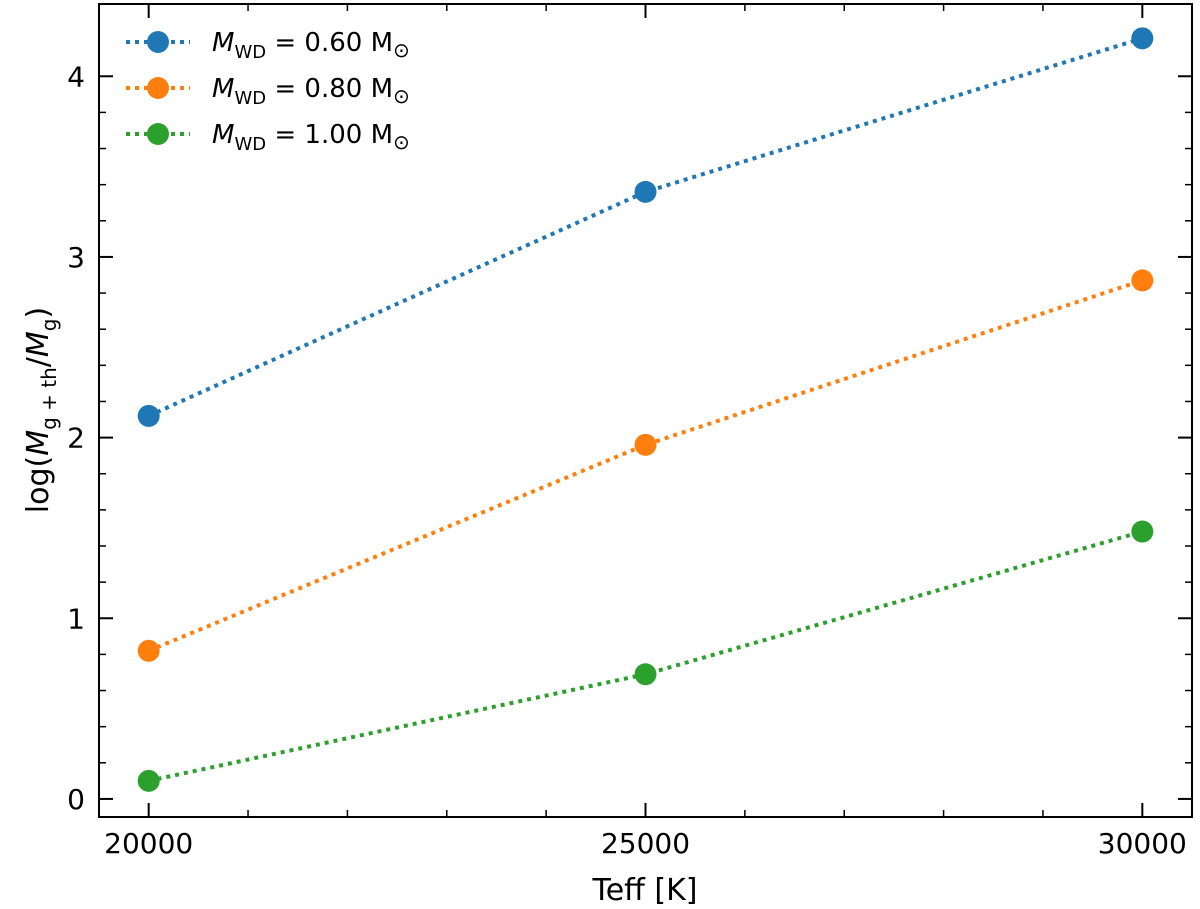  Describe the element at coordinates (148, 843) in the screenshot. I see `x-tick-label: 20000` at that location.